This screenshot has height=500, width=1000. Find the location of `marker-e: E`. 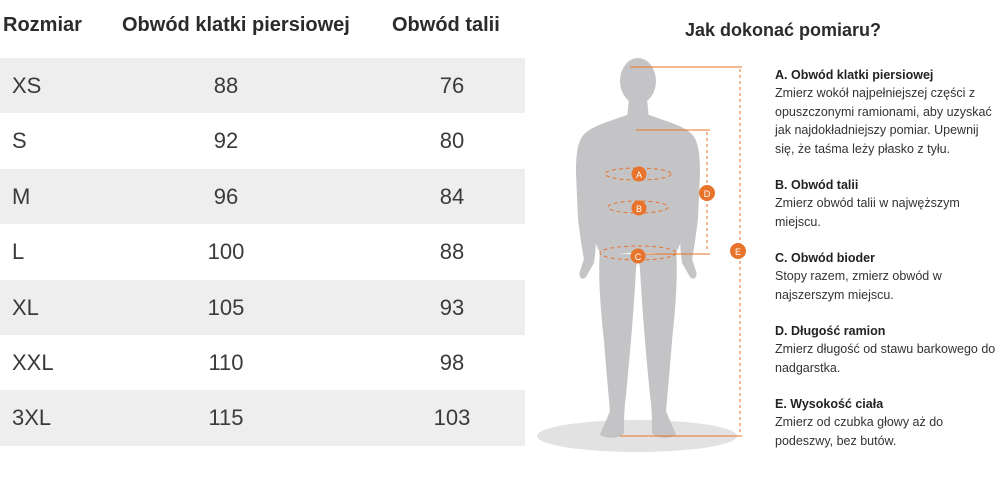

marker-e: E is located at coordinates (738, 251).